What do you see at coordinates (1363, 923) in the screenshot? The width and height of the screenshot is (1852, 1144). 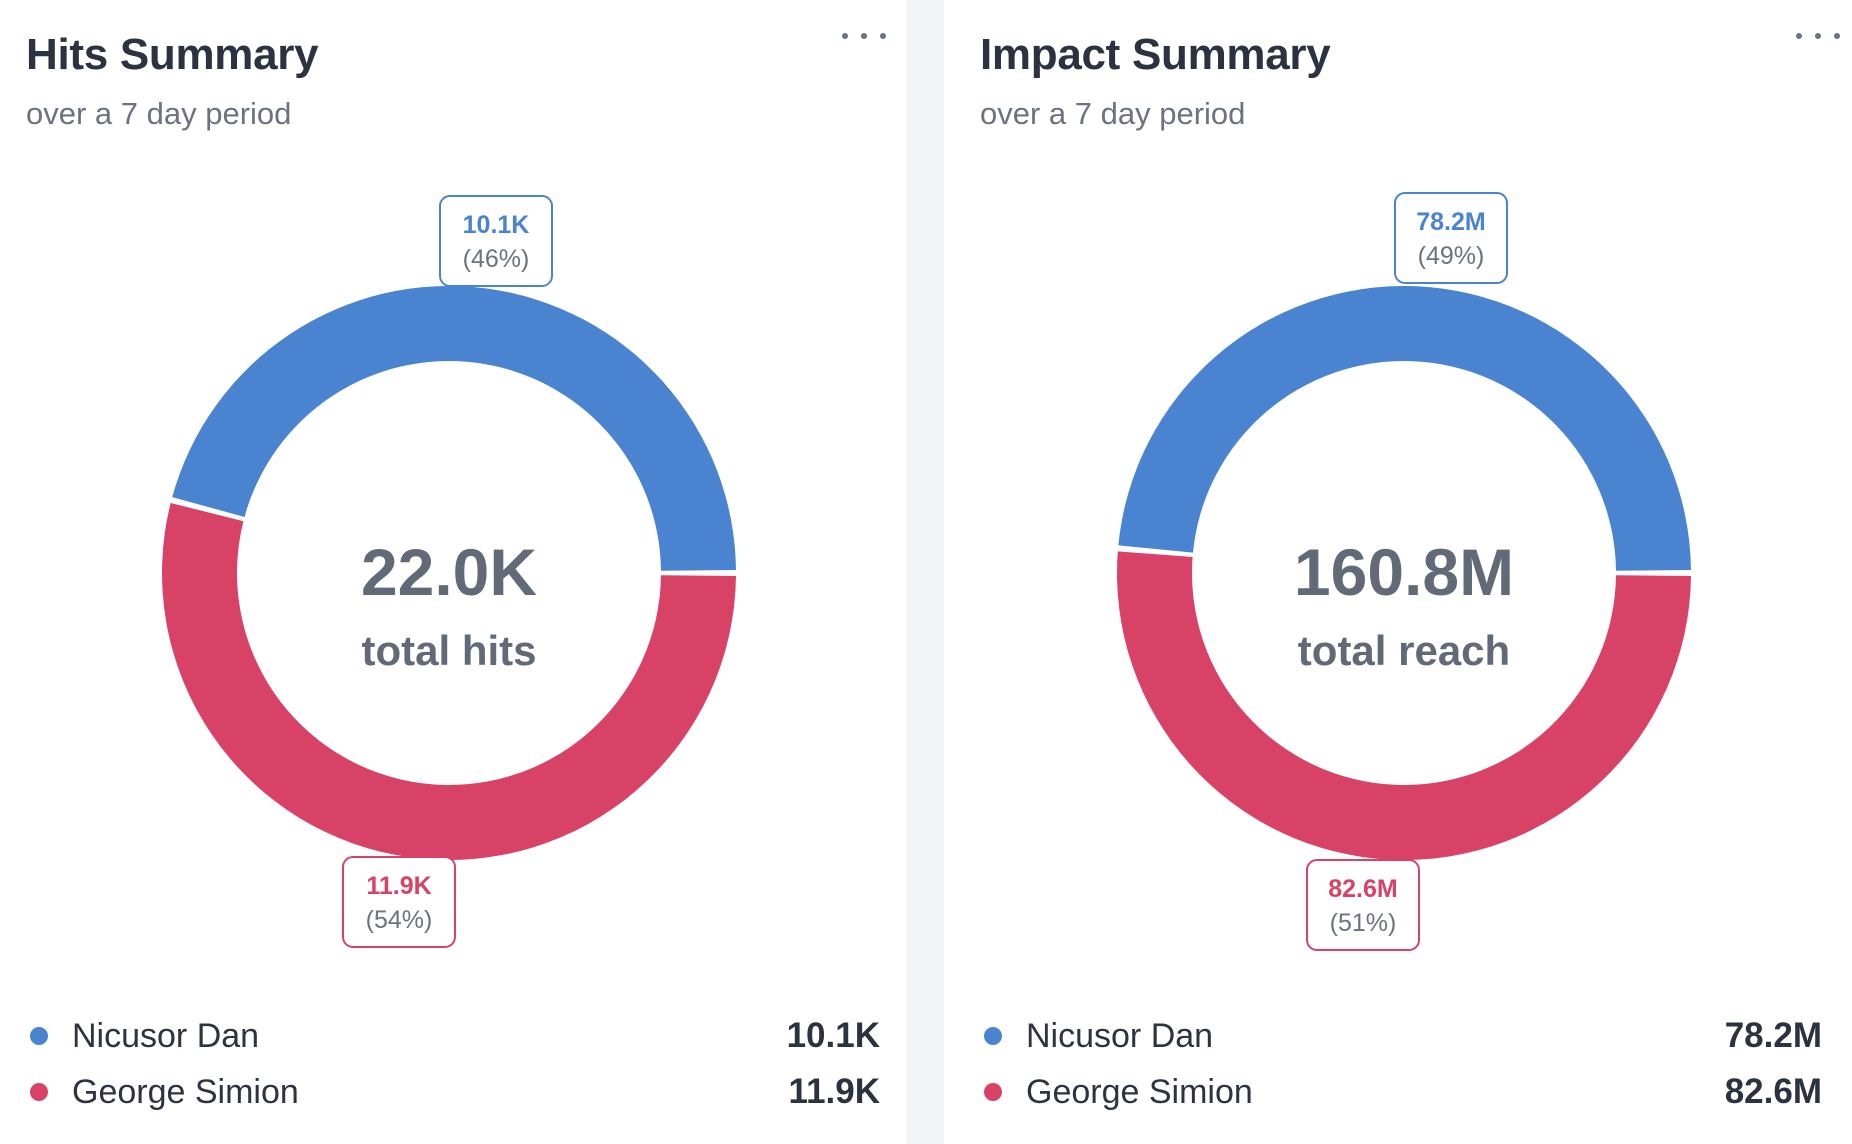 I see `value-label-percent: (51%)` at bounding box center [1363, 923].